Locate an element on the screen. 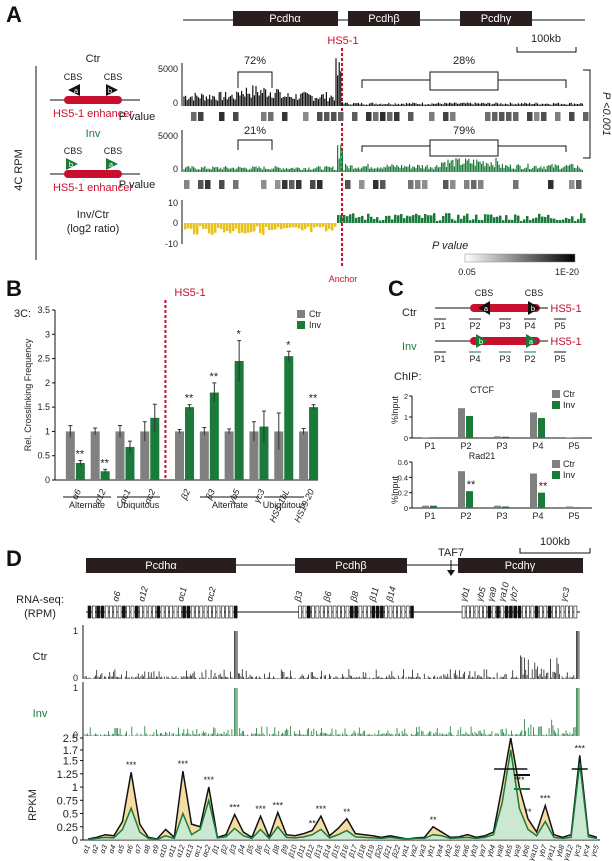  rpkm-ytick-label: 0.5 is located at coordinates (70, 815).